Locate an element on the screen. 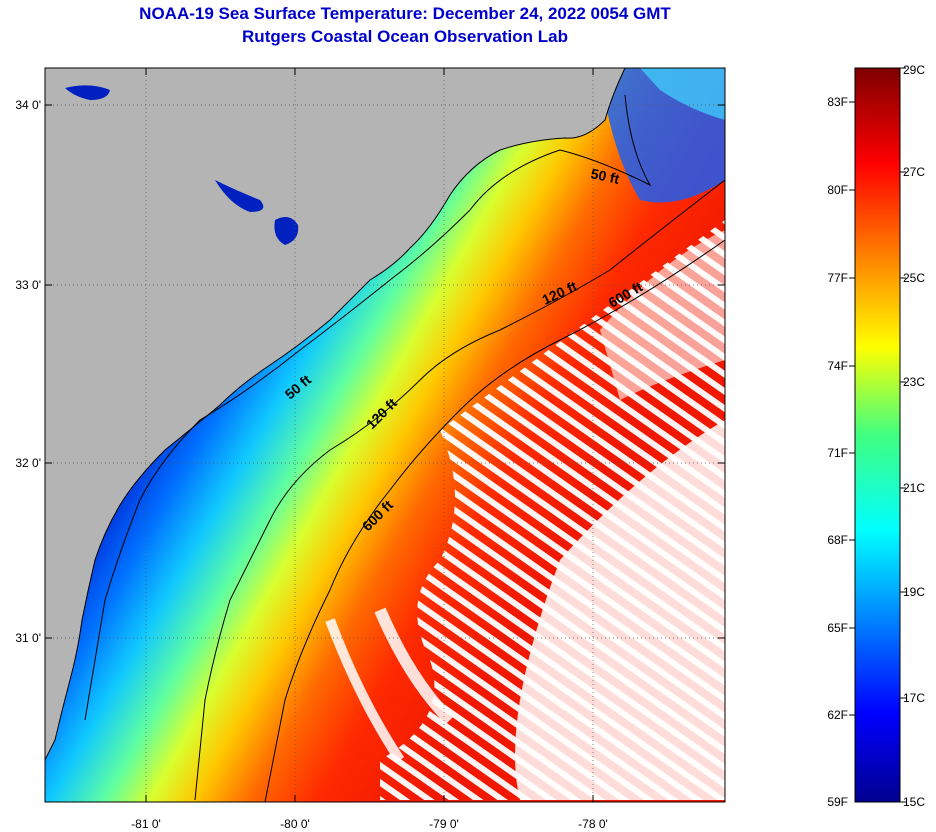 The image size is (936, 832). colorbar-scale is located at coordinates (877, 435).